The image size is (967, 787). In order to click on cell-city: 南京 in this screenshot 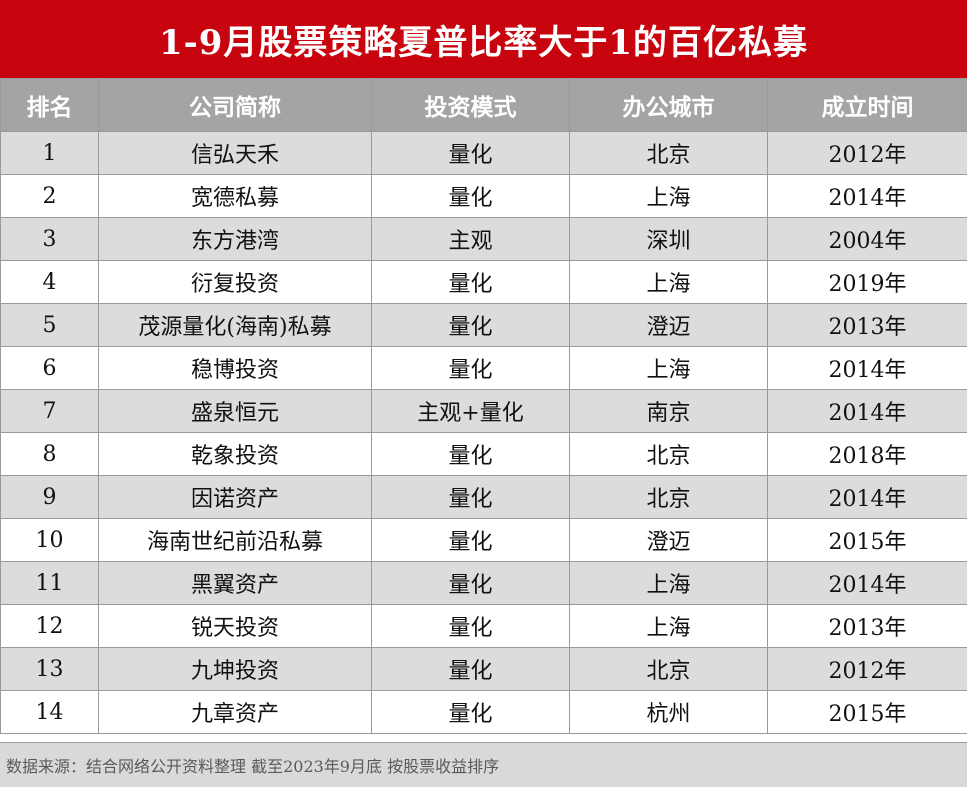, I will do `click(668, 411)`.